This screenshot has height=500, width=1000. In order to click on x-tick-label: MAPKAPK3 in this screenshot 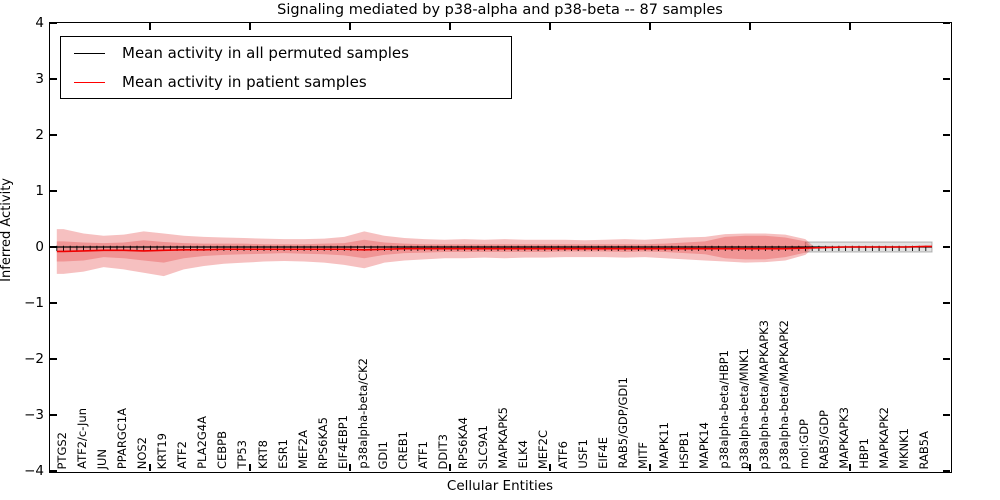, I will do `click(843, 438)`.